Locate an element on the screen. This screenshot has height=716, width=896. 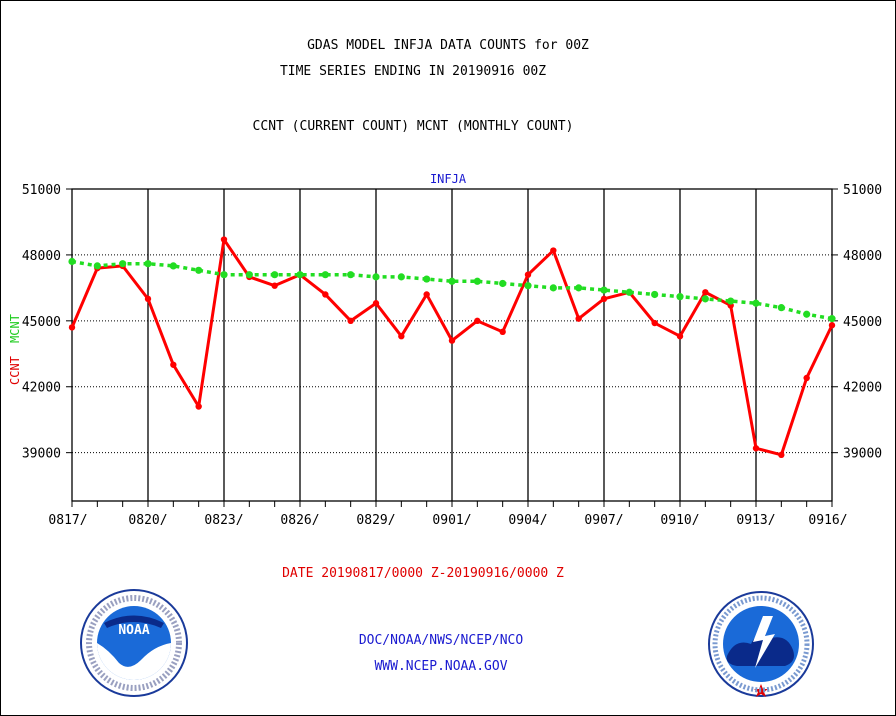
y-tick-label-right: 42000 is located at coordinates (862, 388).